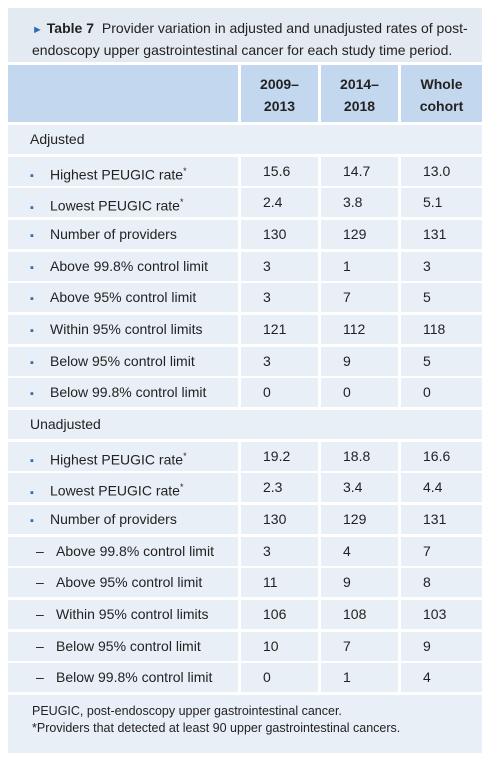  I want to click on header-line: 2014–, so click(359, 84).